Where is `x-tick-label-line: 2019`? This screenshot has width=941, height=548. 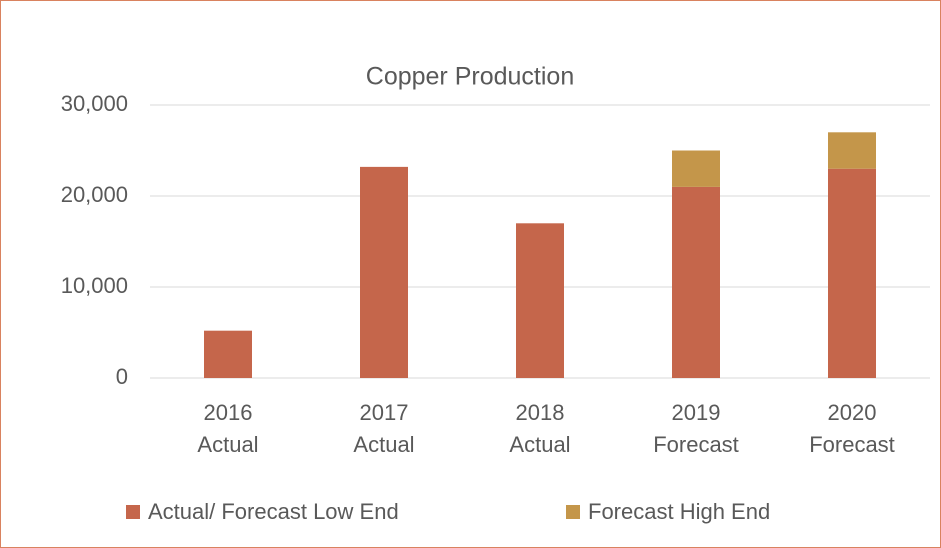 x-tick-label-line: 2019 is located at coordinates (696, 412).